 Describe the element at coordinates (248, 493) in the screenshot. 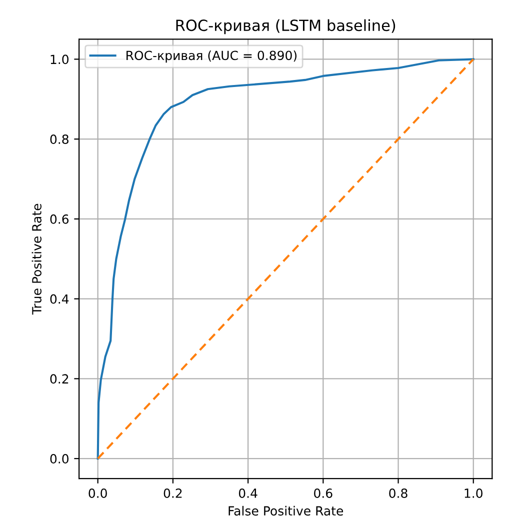

I see `x-tick-label: 0.4` at that location.